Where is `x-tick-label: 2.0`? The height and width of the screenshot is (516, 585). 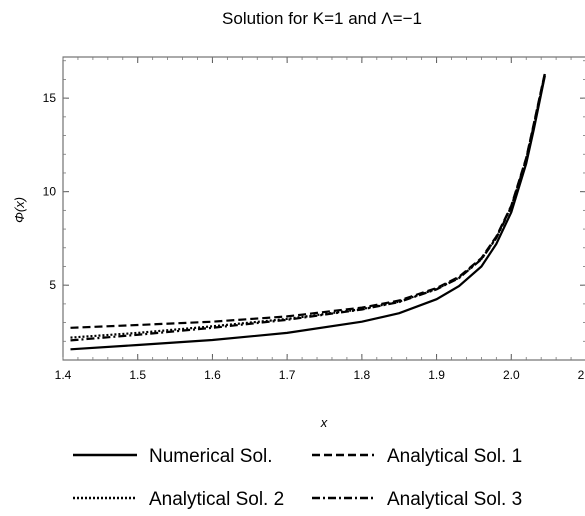
x-tick-label: 2.0 is located at coordinates (511, 375).